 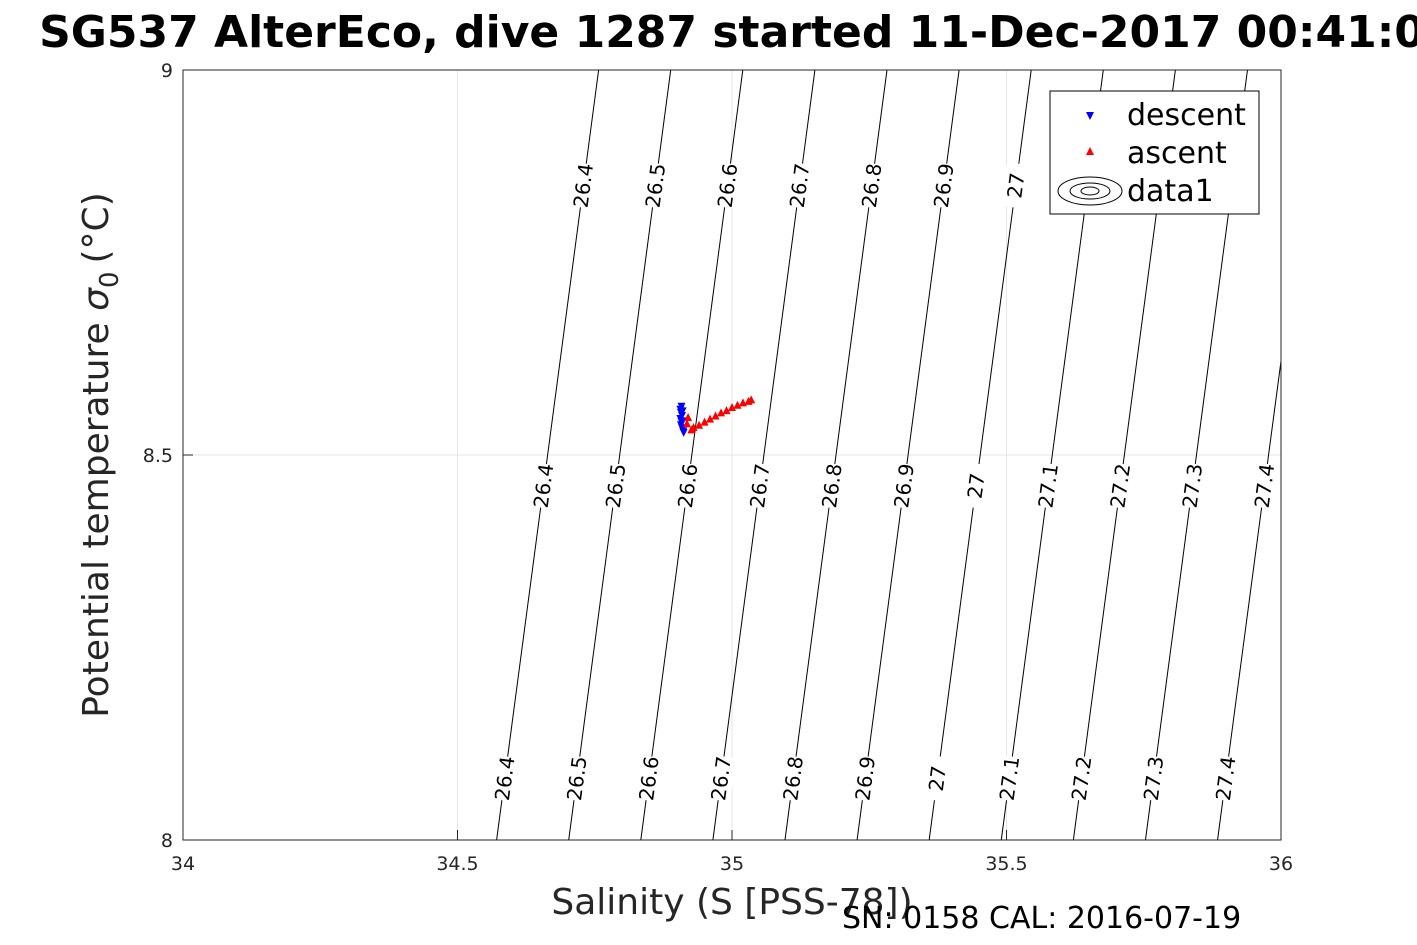 I want to click on x-tick-label: 35, so click(x=732, y=864).